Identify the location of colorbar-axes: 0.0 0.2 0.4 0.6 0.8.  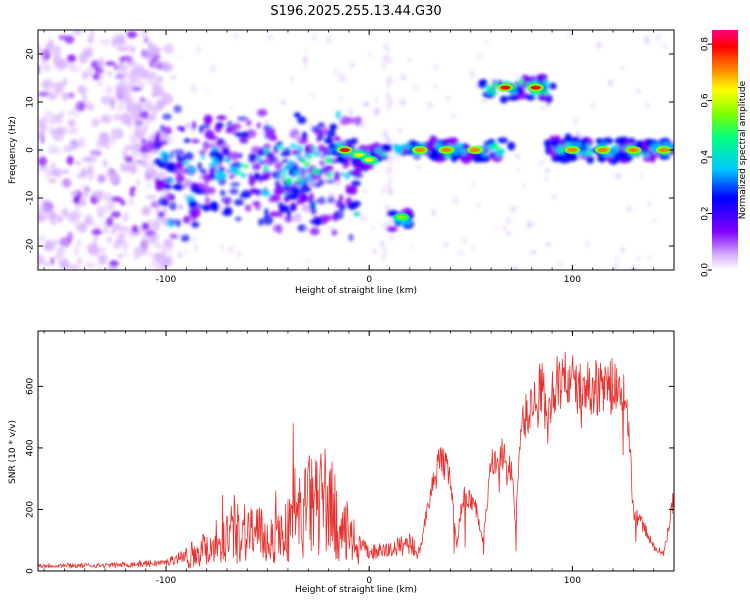
(706, 157).